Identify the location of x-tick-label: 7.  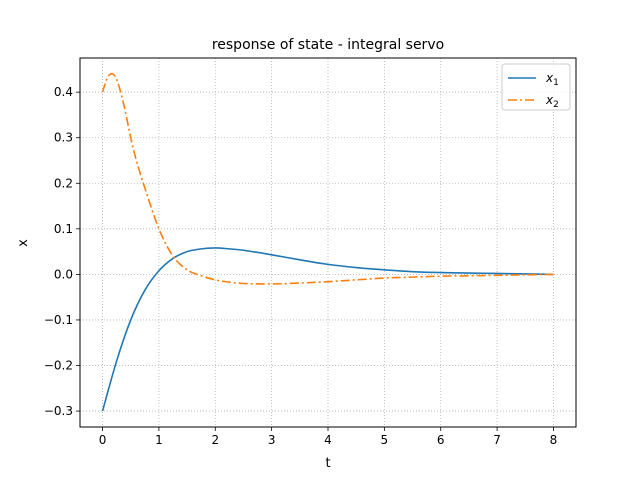
(497, 440).